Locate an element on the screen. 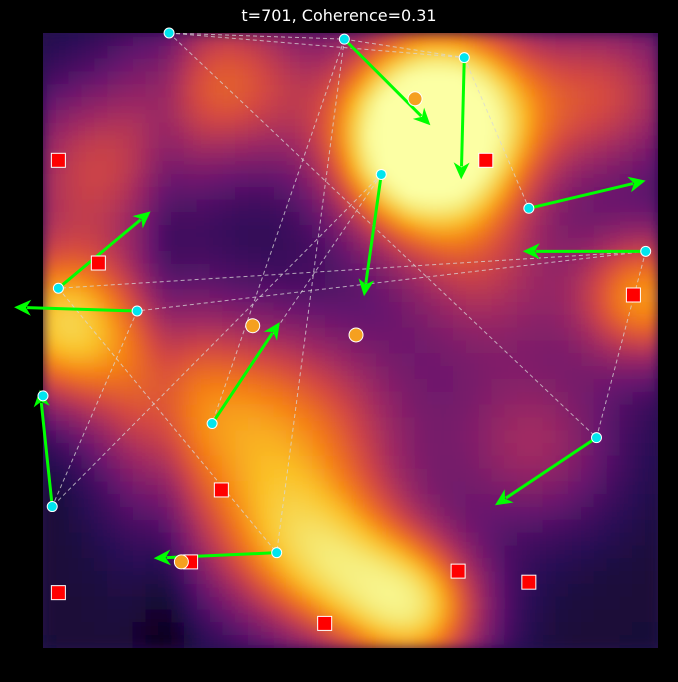 The image size is (678, 682). velocity-arrow is located at coordinates (76, 307).